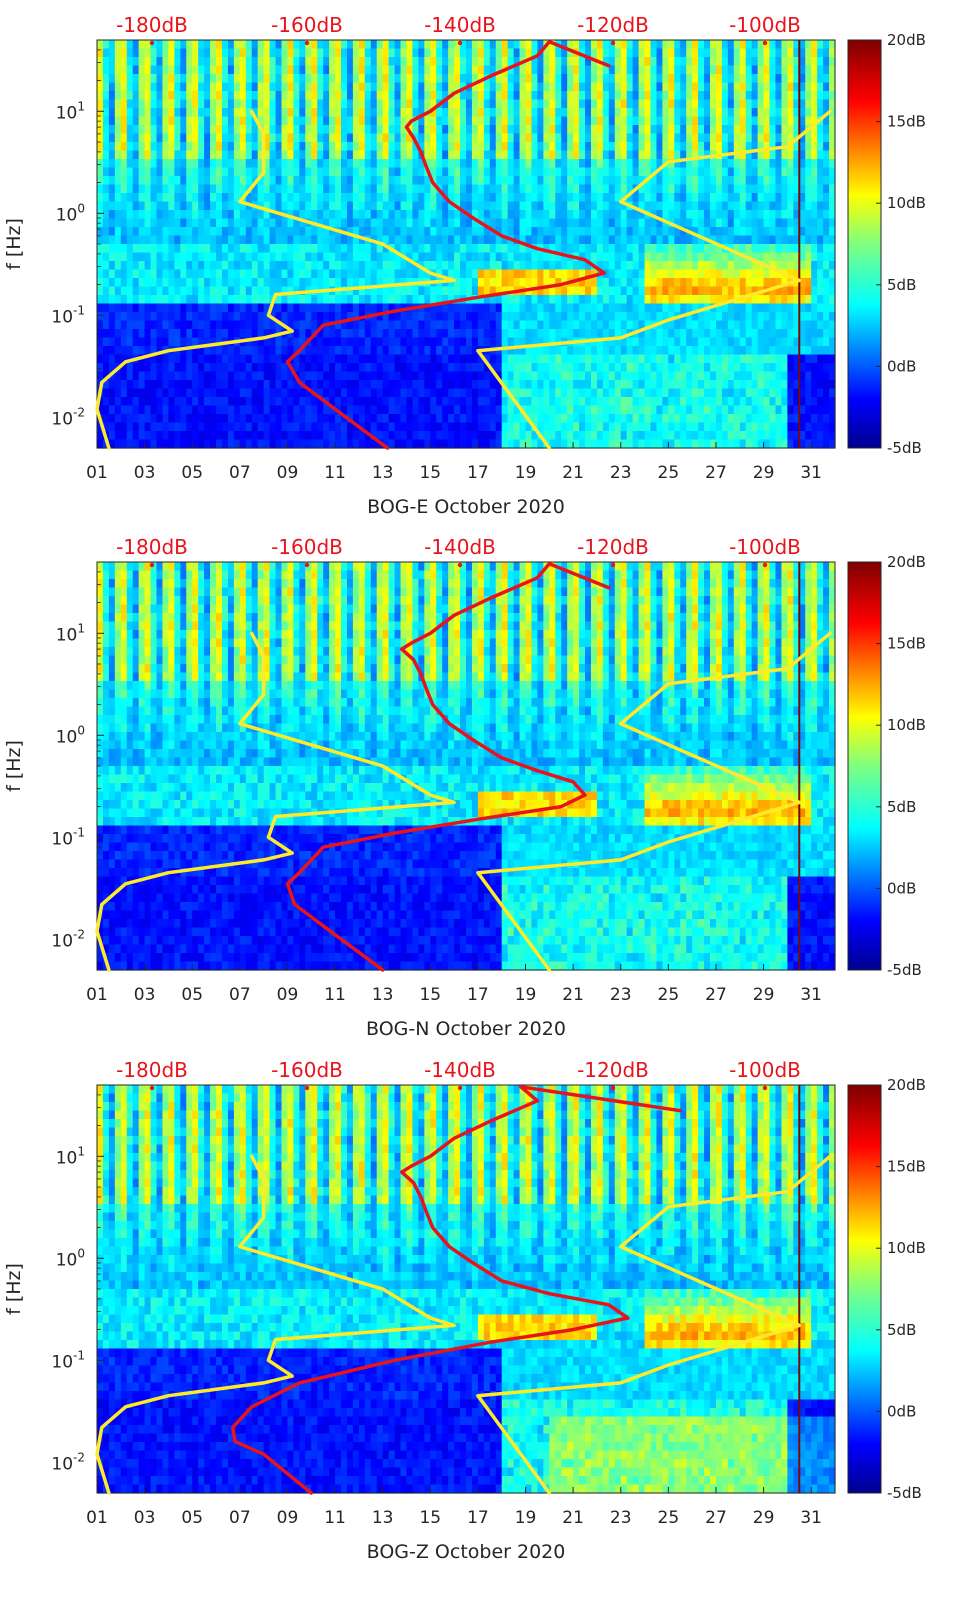 The image size is (962, 1599). I want to click on x-tick-label: 29, so click(764, 473).